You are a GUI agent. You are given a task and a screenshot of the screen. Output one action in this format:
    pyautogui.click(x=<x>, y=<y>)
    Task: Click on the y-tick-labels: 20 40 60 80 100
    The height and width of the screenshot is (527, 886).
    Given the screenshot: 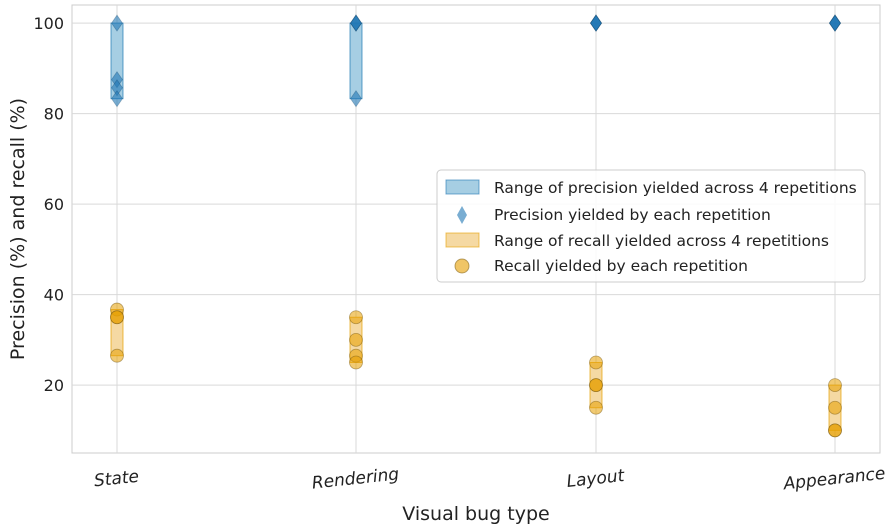 What is the action you would take?
    pyautogui.click(x=48, y=204)
    